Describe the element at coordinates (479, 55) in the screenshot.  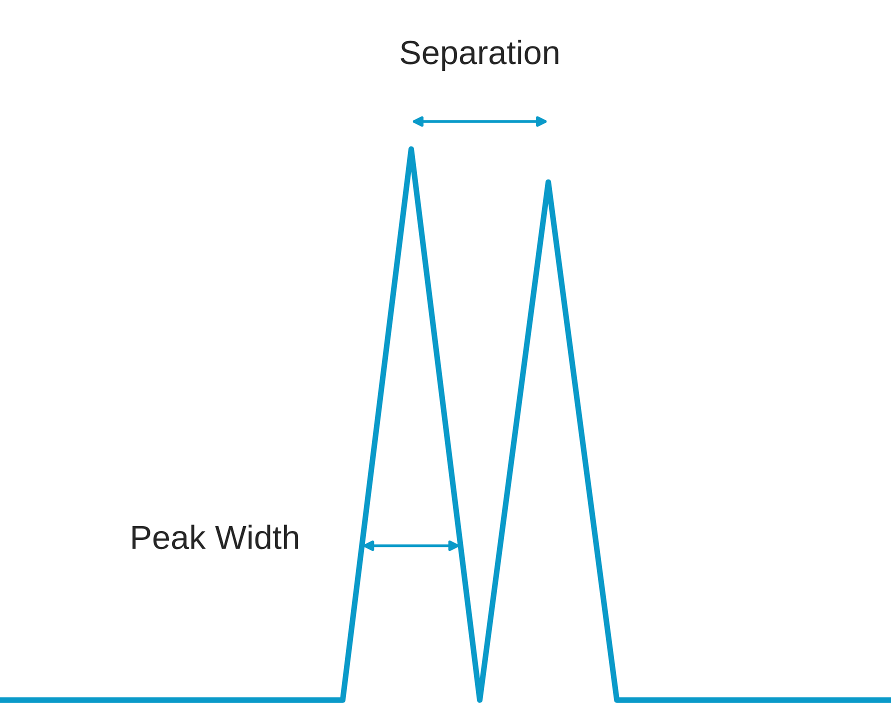
I see `text: Separation` at that location.